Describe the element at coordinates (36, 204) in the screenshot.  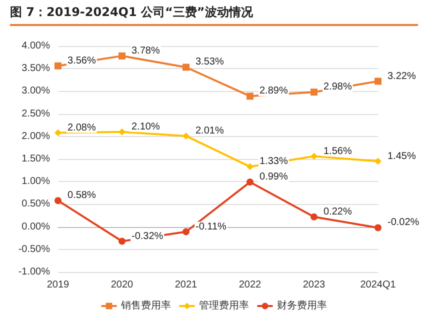
I see `y-tick-label: 0.50%` at that location.